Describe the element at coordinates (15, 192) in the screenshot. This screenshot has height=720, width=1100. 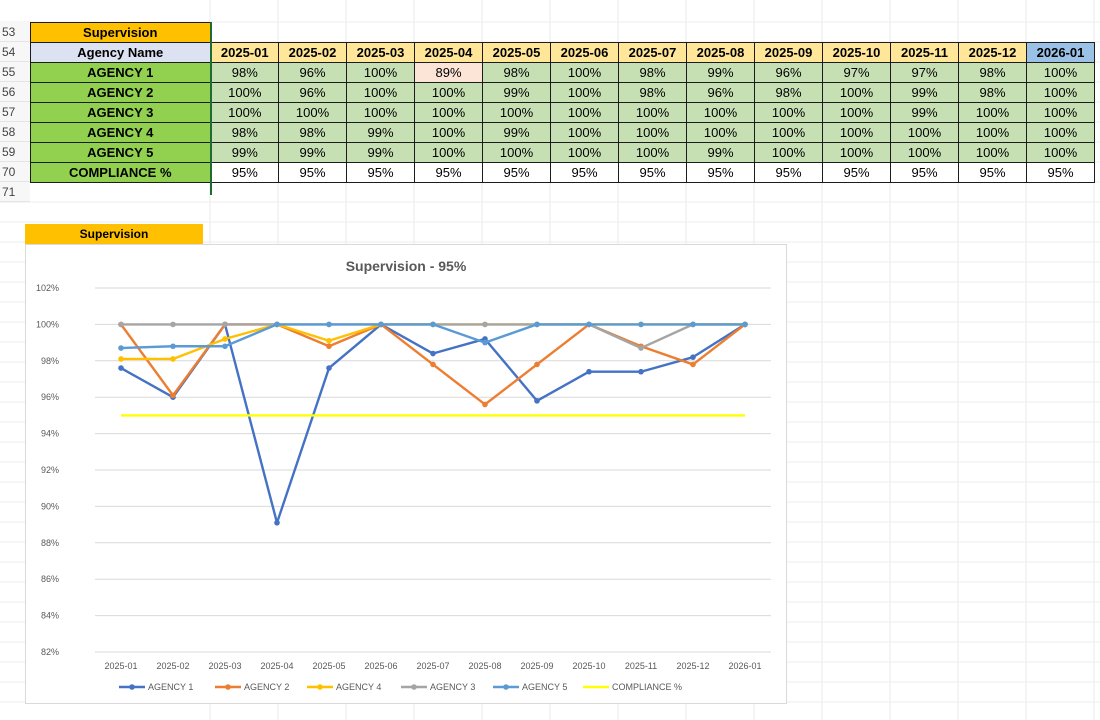
I see `row-number: 71` at that location.